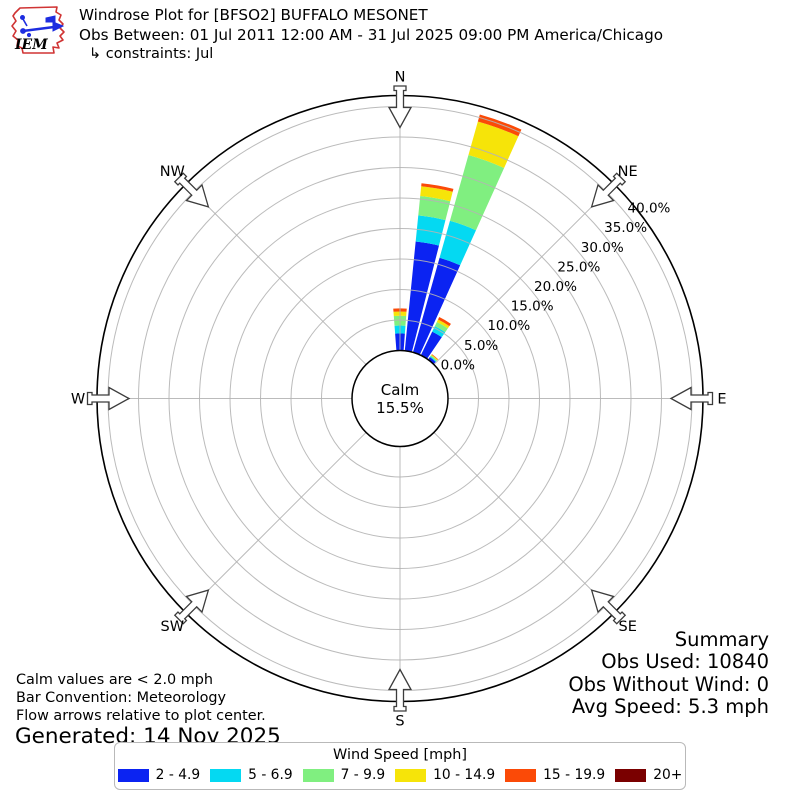  I want to click on legend-entry: 15 - 19.9, so click(555, 775).